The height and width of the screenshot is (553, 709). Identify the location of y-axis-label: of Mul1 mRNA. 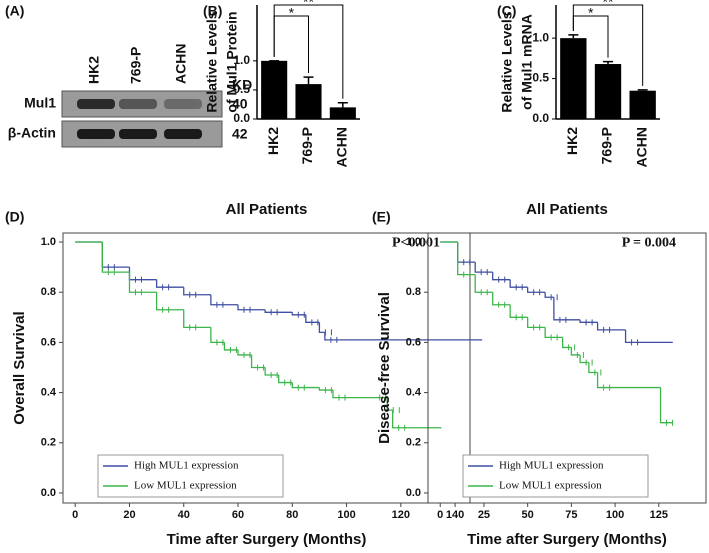
(527, 62).